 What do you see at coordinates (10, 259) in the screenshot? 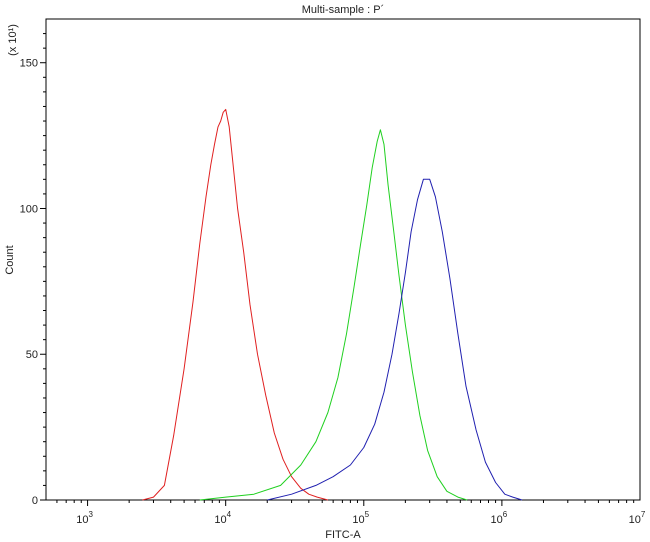
I see `y-axis-label: Count` at bounding box center [10, 259].